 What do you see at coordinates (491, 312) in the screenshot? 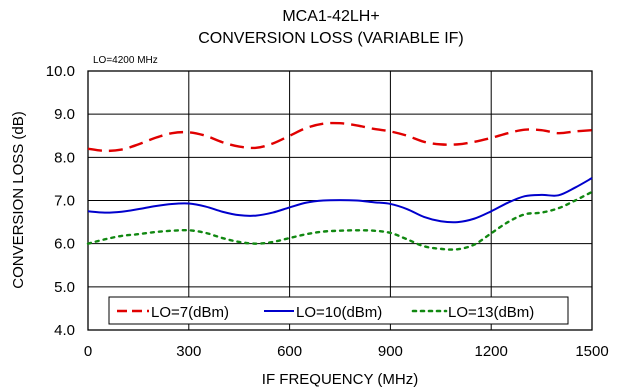
I see `legend-label-lo13: LO=13(dBm)` at bounding box center [491, 312].